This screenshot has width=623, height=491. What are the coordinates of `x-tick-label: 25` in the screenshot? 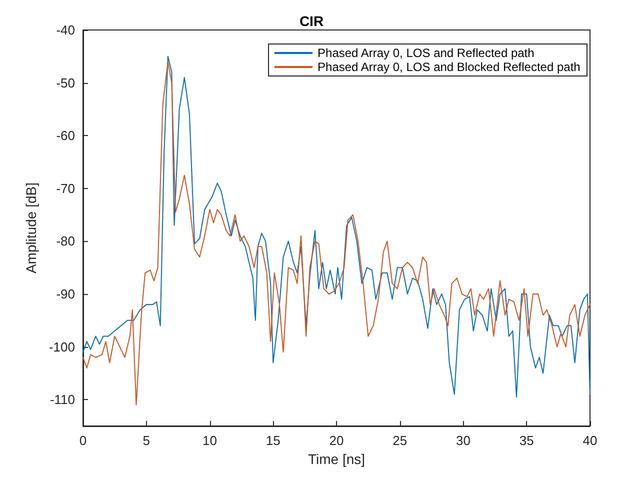 It's located at (400, 440).